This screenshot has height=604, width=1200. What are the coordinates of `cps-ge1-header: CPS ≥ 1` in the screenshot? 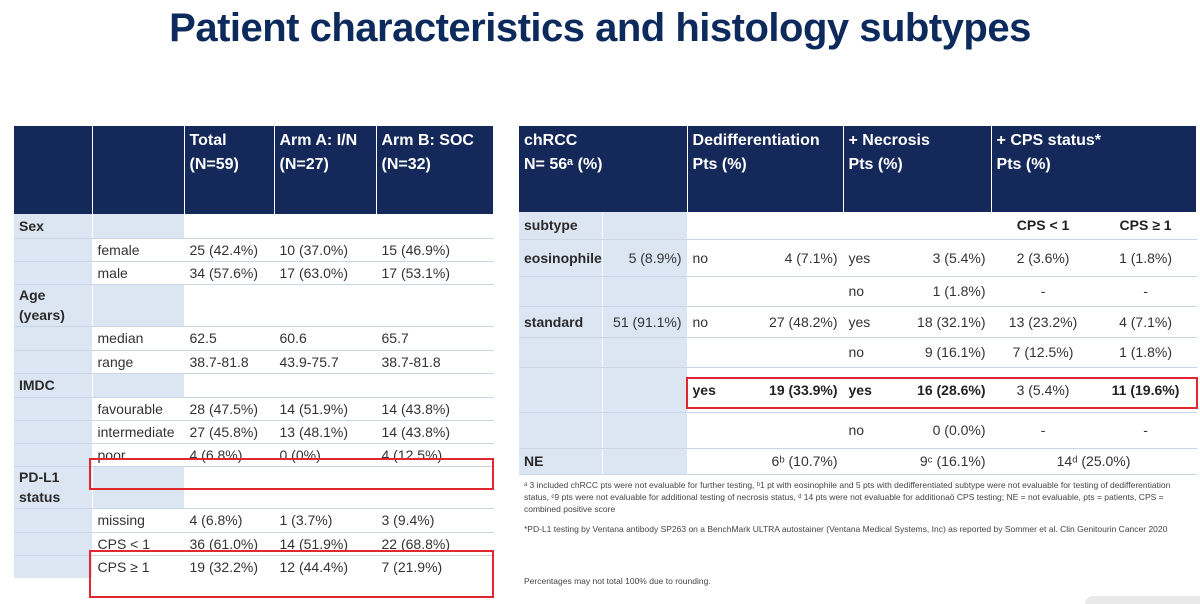 It's located at (1146, 226).